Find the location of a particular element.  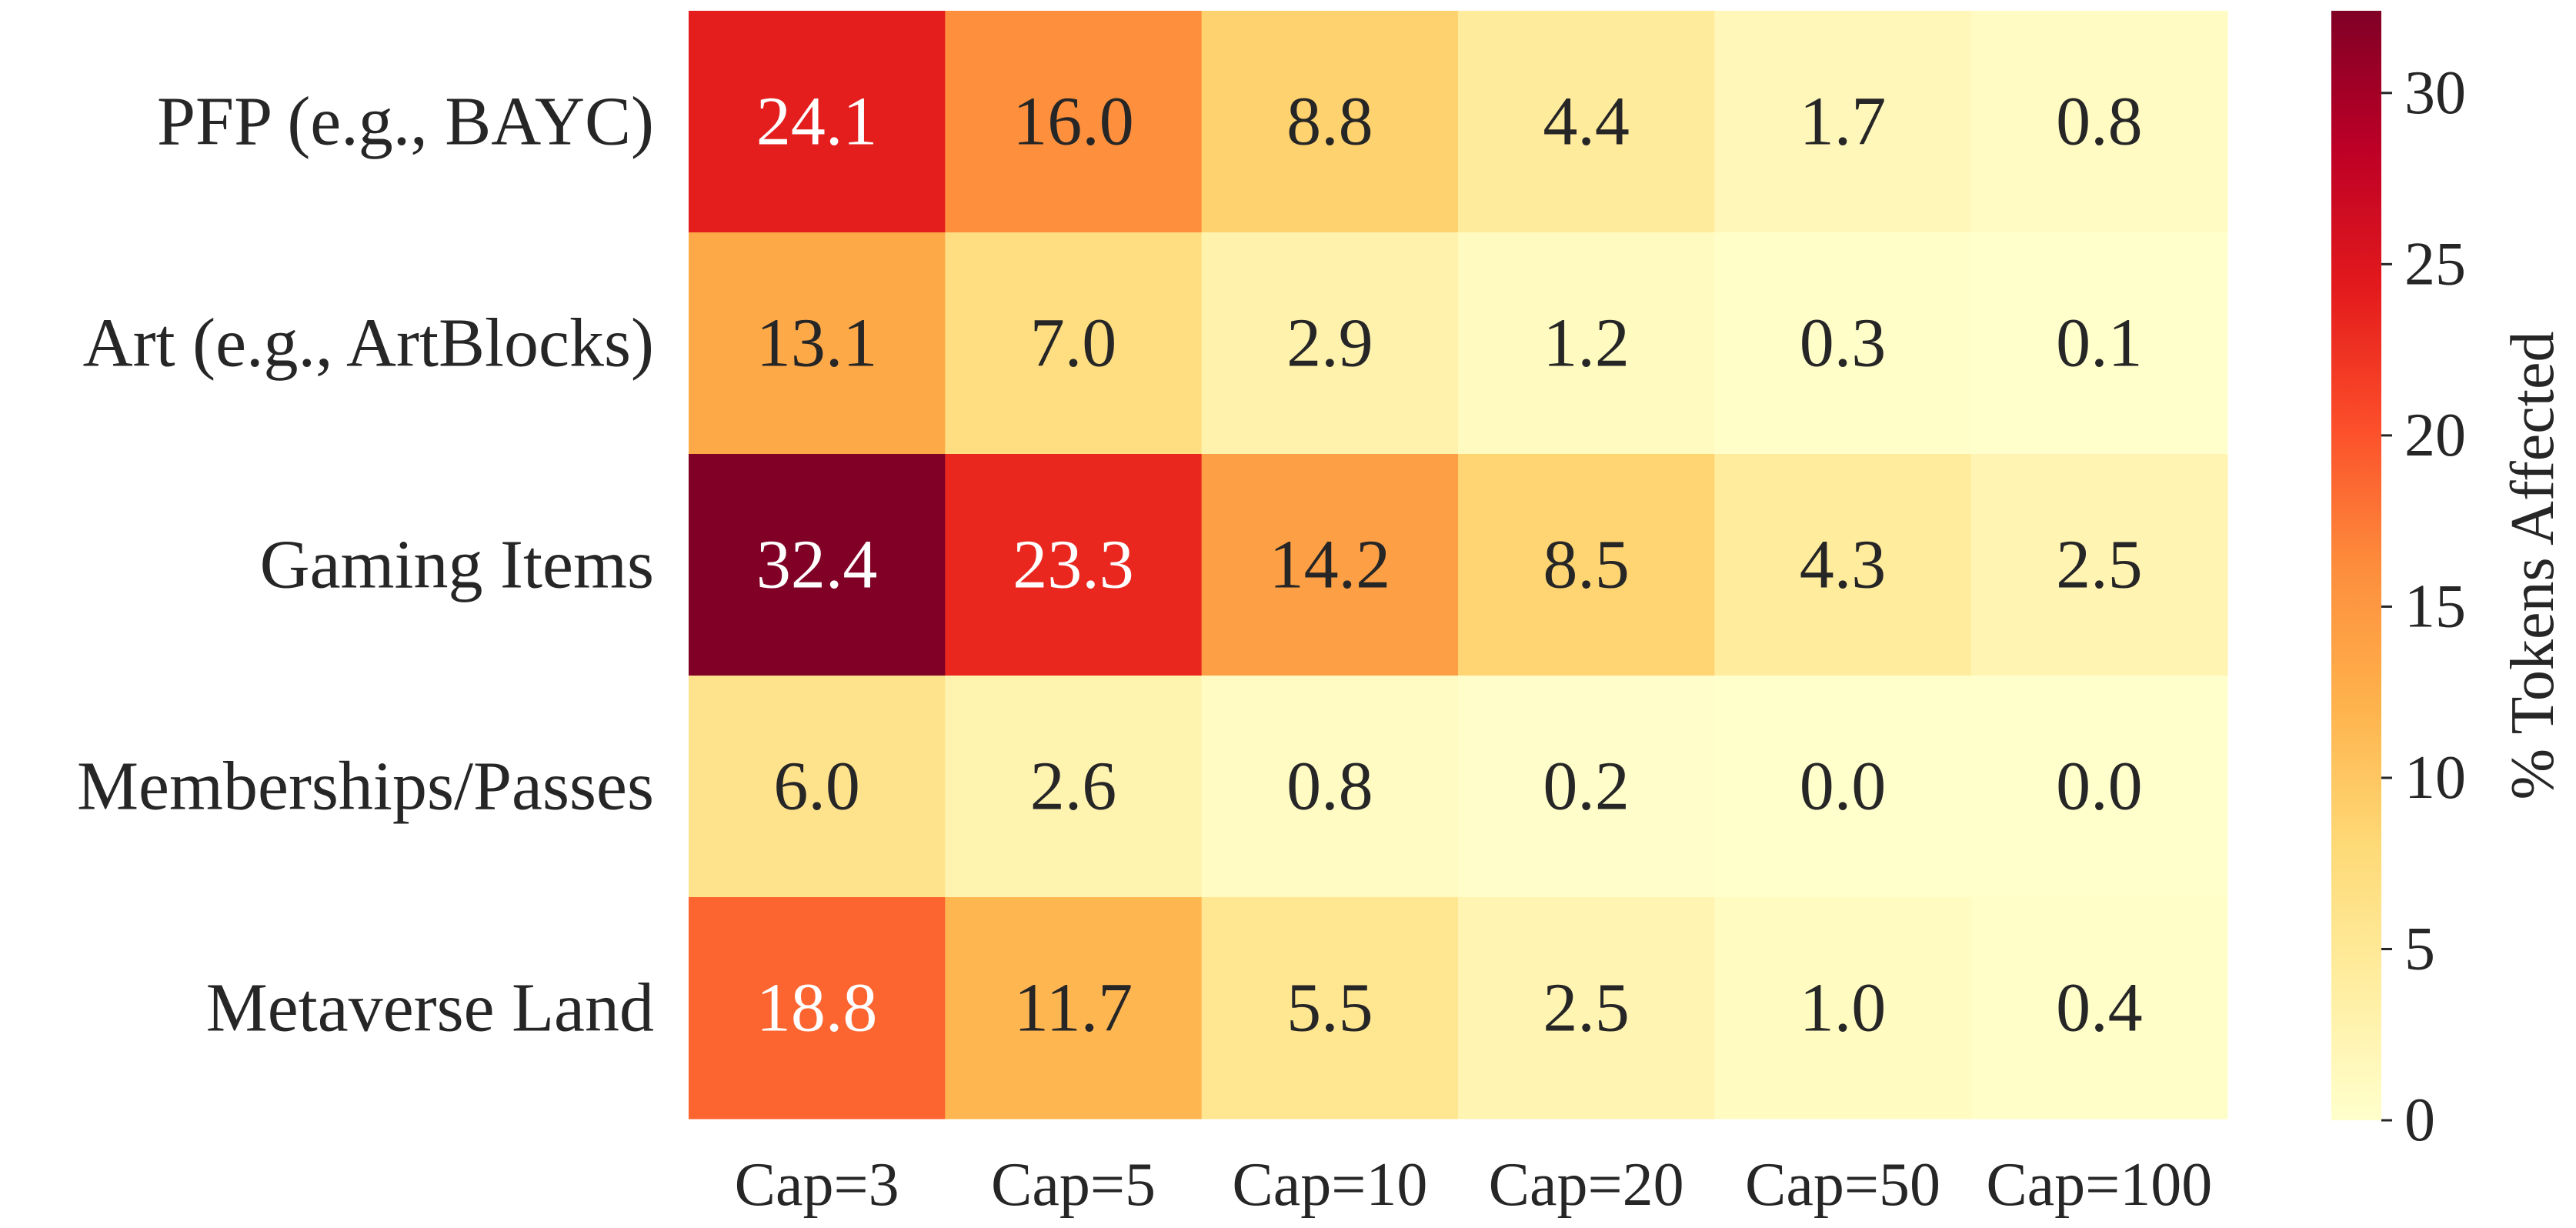

colorbar-label: % Tokens Affected is located at coordinates (2533, 565).